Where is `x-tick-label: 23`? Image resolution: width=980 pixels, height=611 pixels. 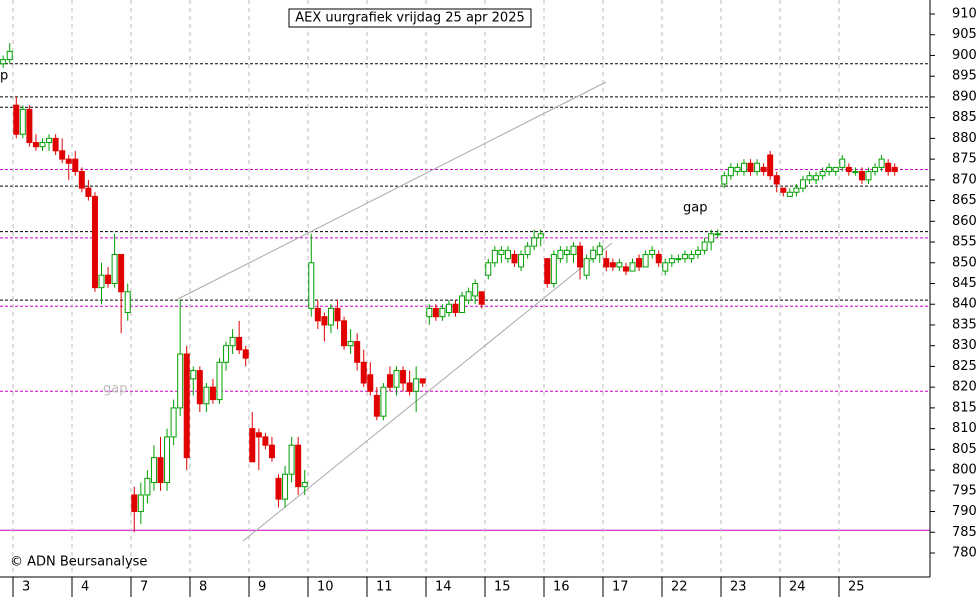
x-tick-label: 23 is located at coordinates (738, 587).